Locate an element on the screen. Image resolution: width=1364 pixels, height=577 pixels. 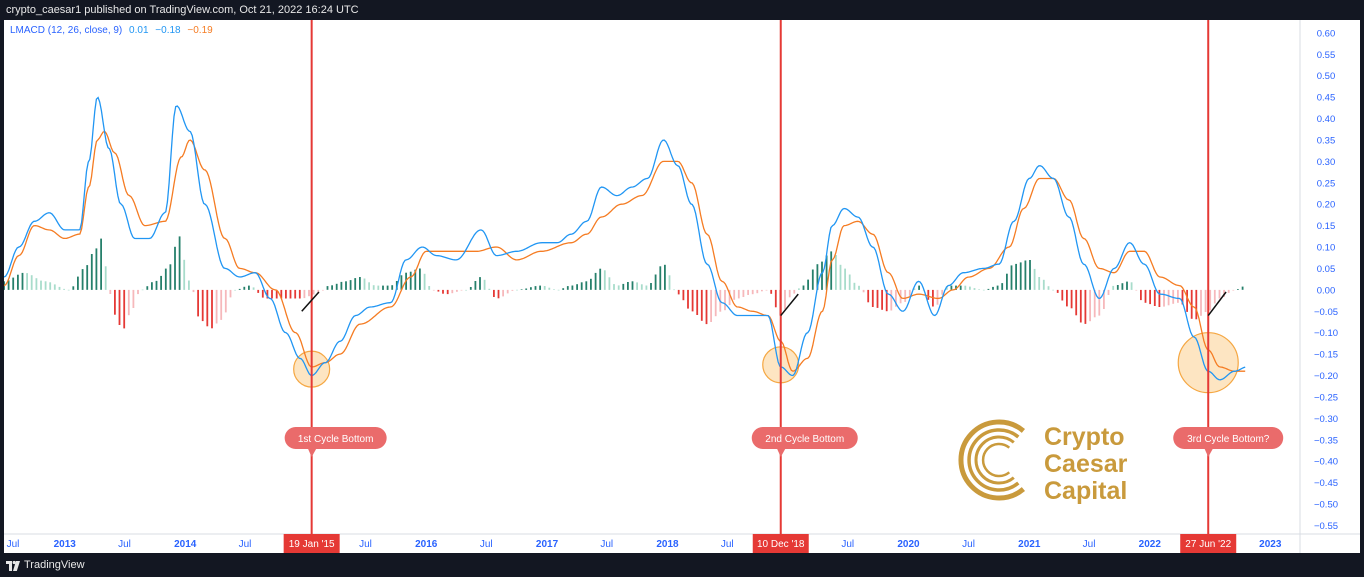
y-tick-label: 0.15 is located at coordinates (1326, 226).